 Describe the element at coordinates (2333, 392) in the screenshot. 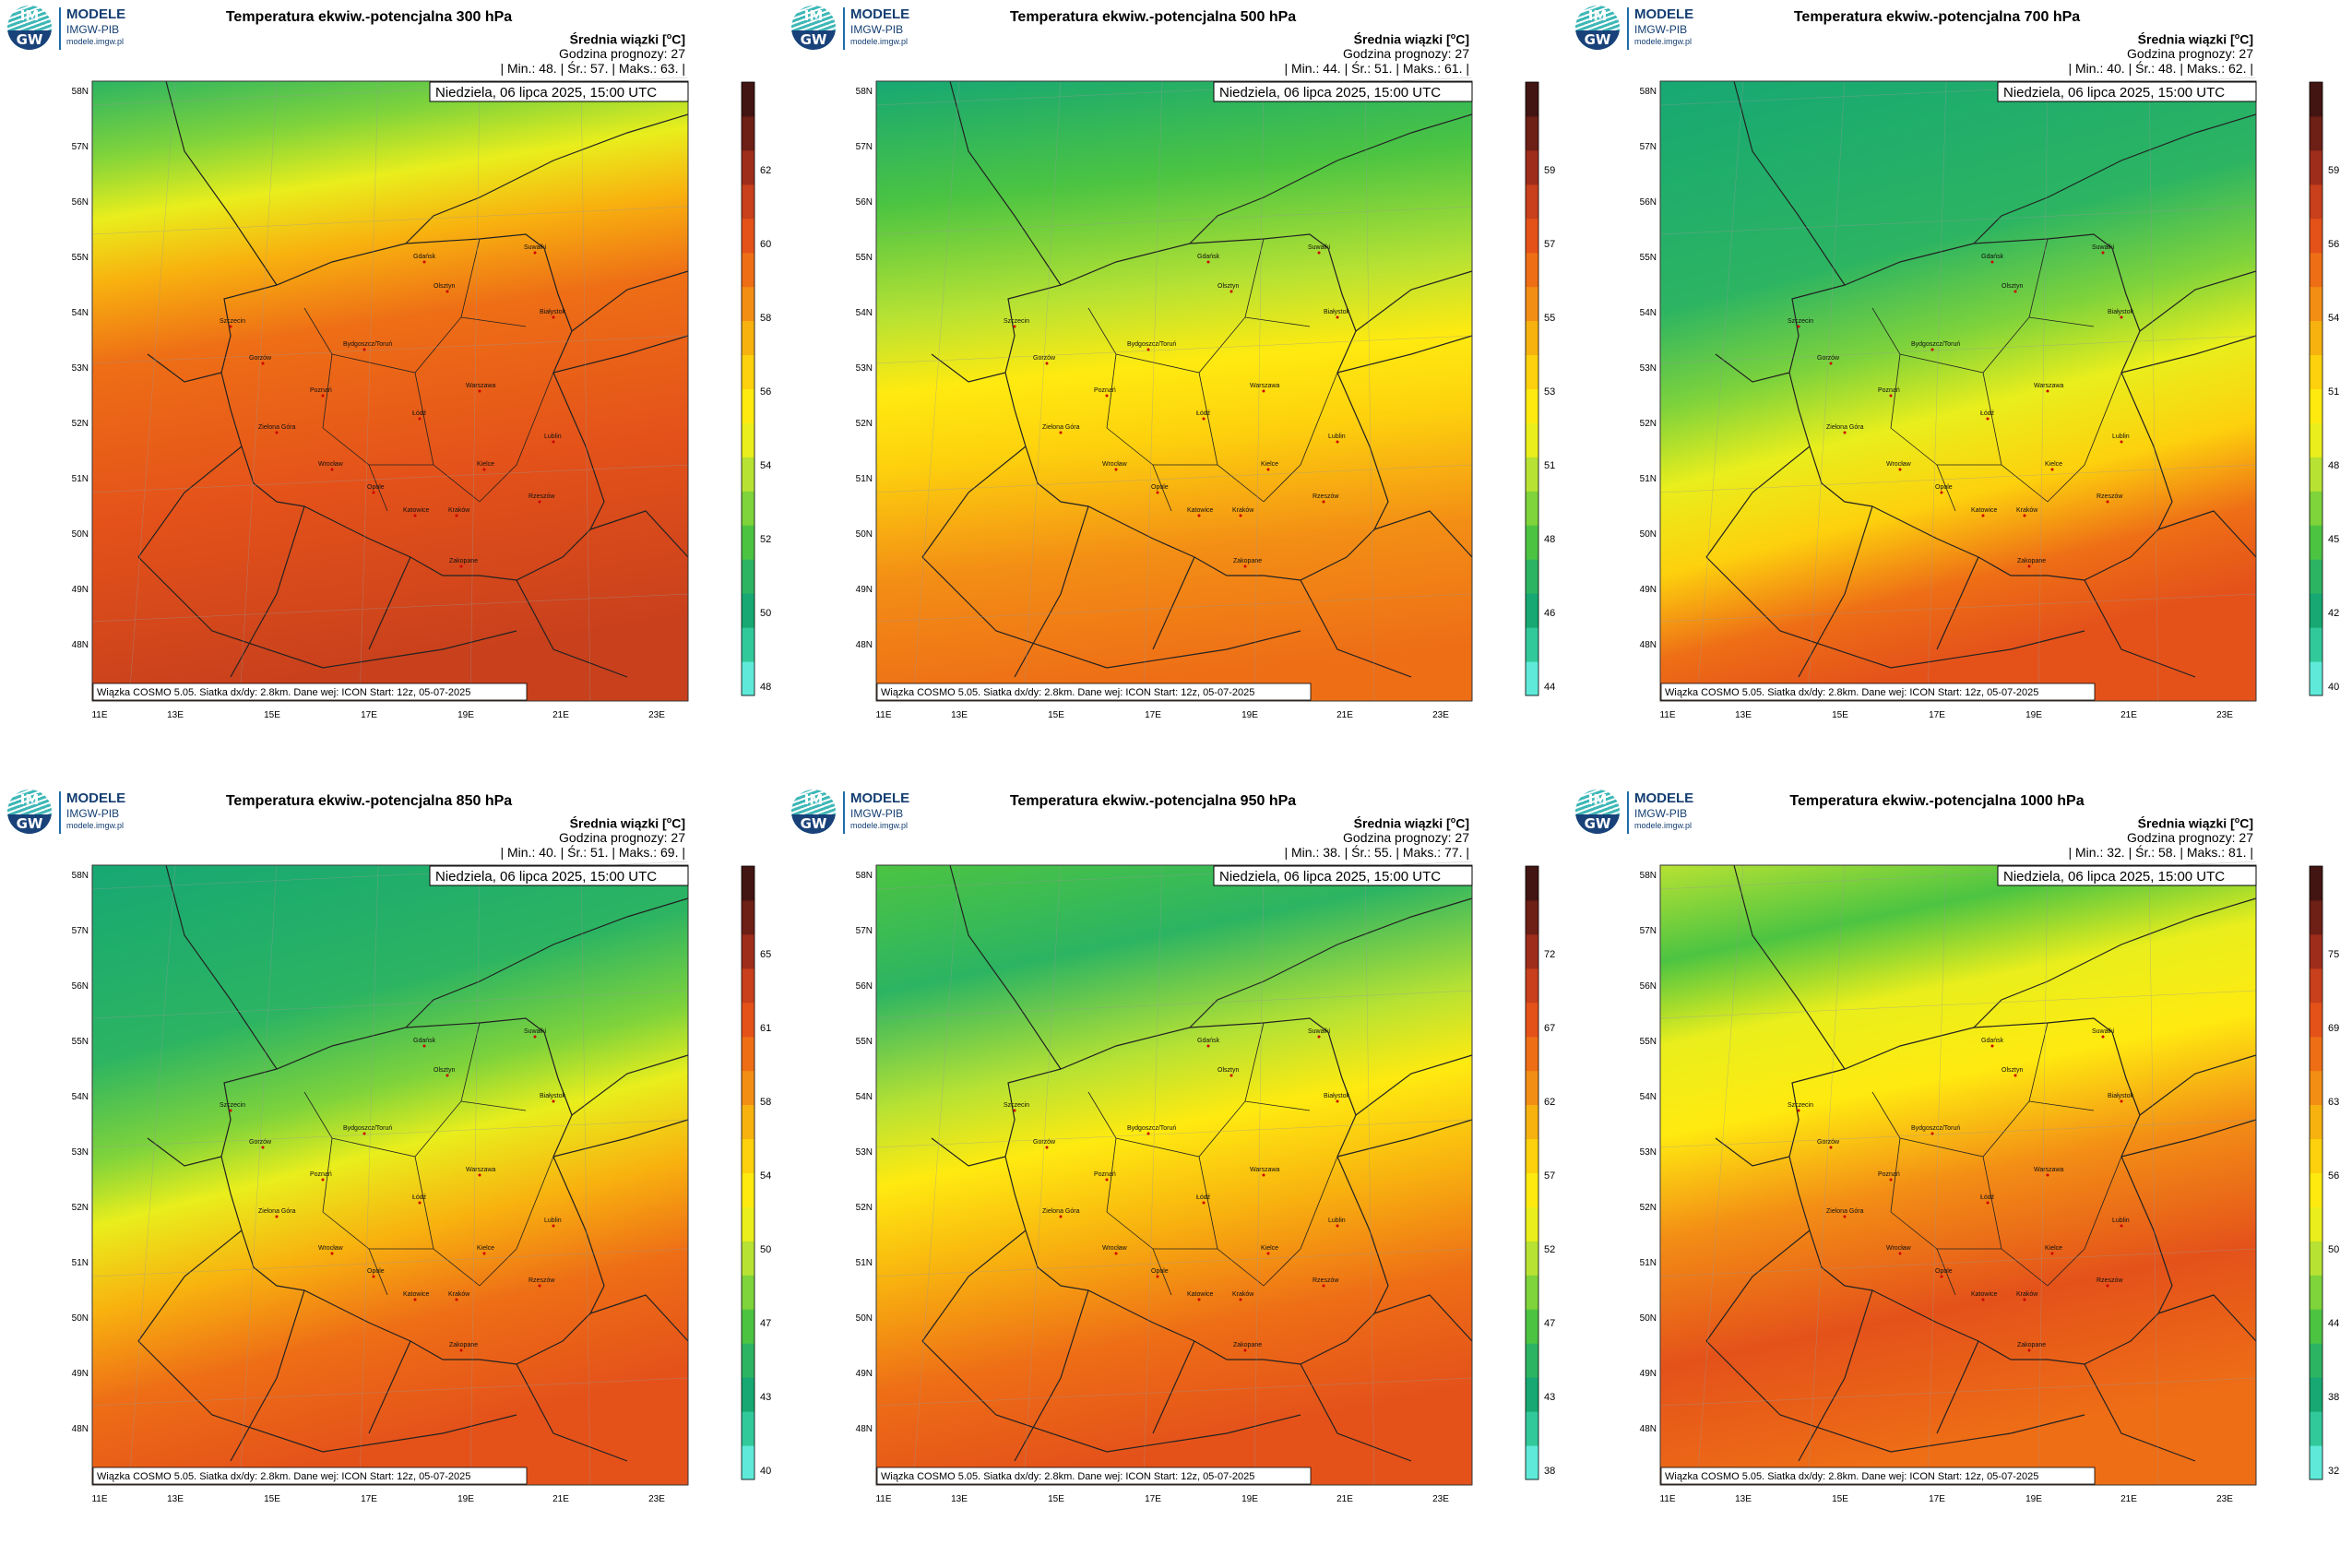

I see `svg-text: 51` at that location.